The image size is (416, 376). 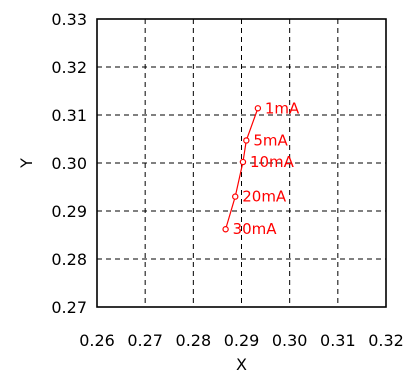 What do you see at coordinates (97, 340) in the screenshot?
I see `x-tick-label: 0.26` at bounding box center [97, 340].